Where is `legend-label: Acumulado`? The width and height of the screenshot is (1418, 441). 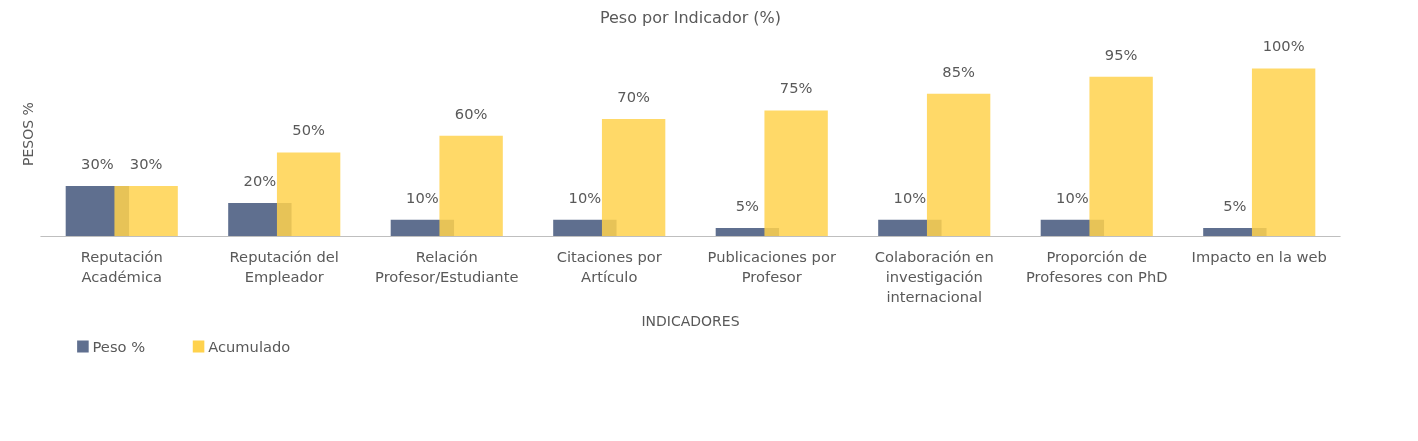
legend-label: Acumulado is located at coordinates (249, 346).